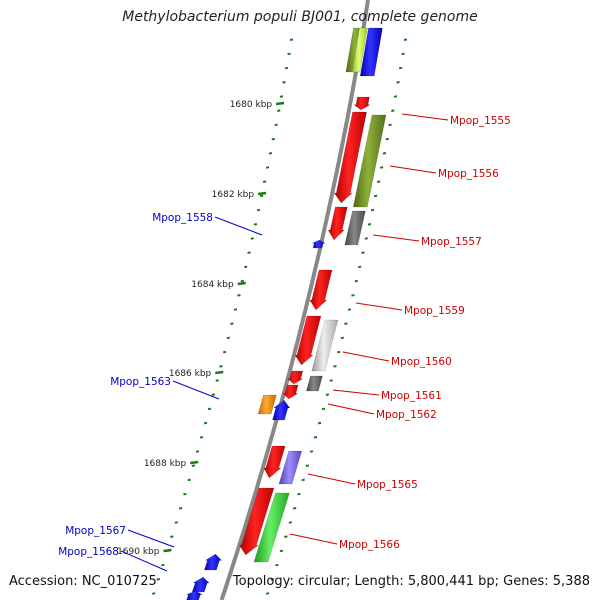 Image resolution: width=600 pixels, height=600 pixels. What do you see at coordinates (233, 195) in the screenshot?
I see `position-label: 1682 kbp` at bounding box center [233, 195].